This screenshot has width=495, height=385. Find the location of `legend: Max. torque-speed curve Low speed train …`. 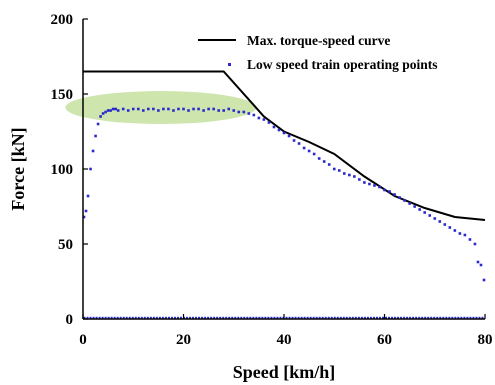

legend: Max. torque-speed curve Low speed train … is located at coordinates (318, 52).